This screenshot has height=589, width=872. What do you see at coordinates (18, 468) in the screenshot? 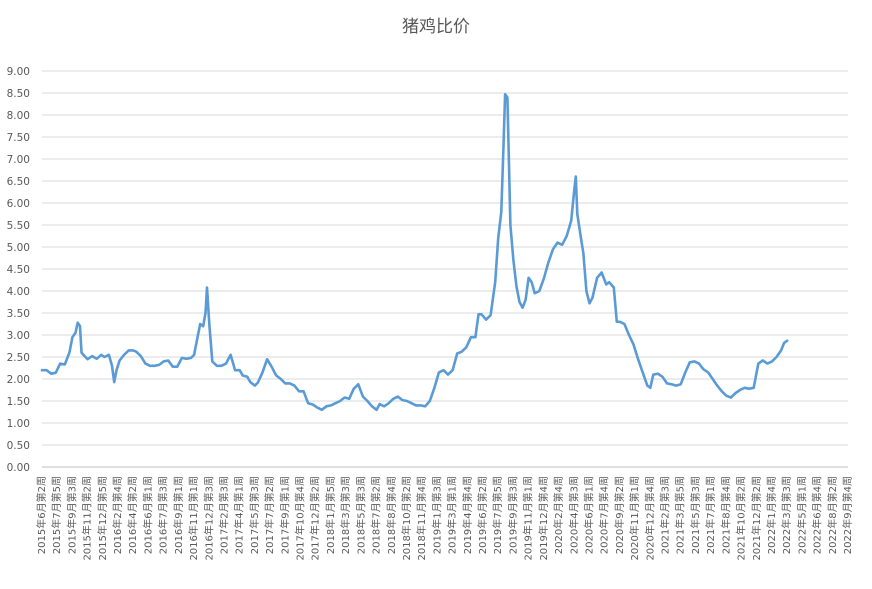
I see `y-tick-label: 0.00` at bounding box center [18, 468].